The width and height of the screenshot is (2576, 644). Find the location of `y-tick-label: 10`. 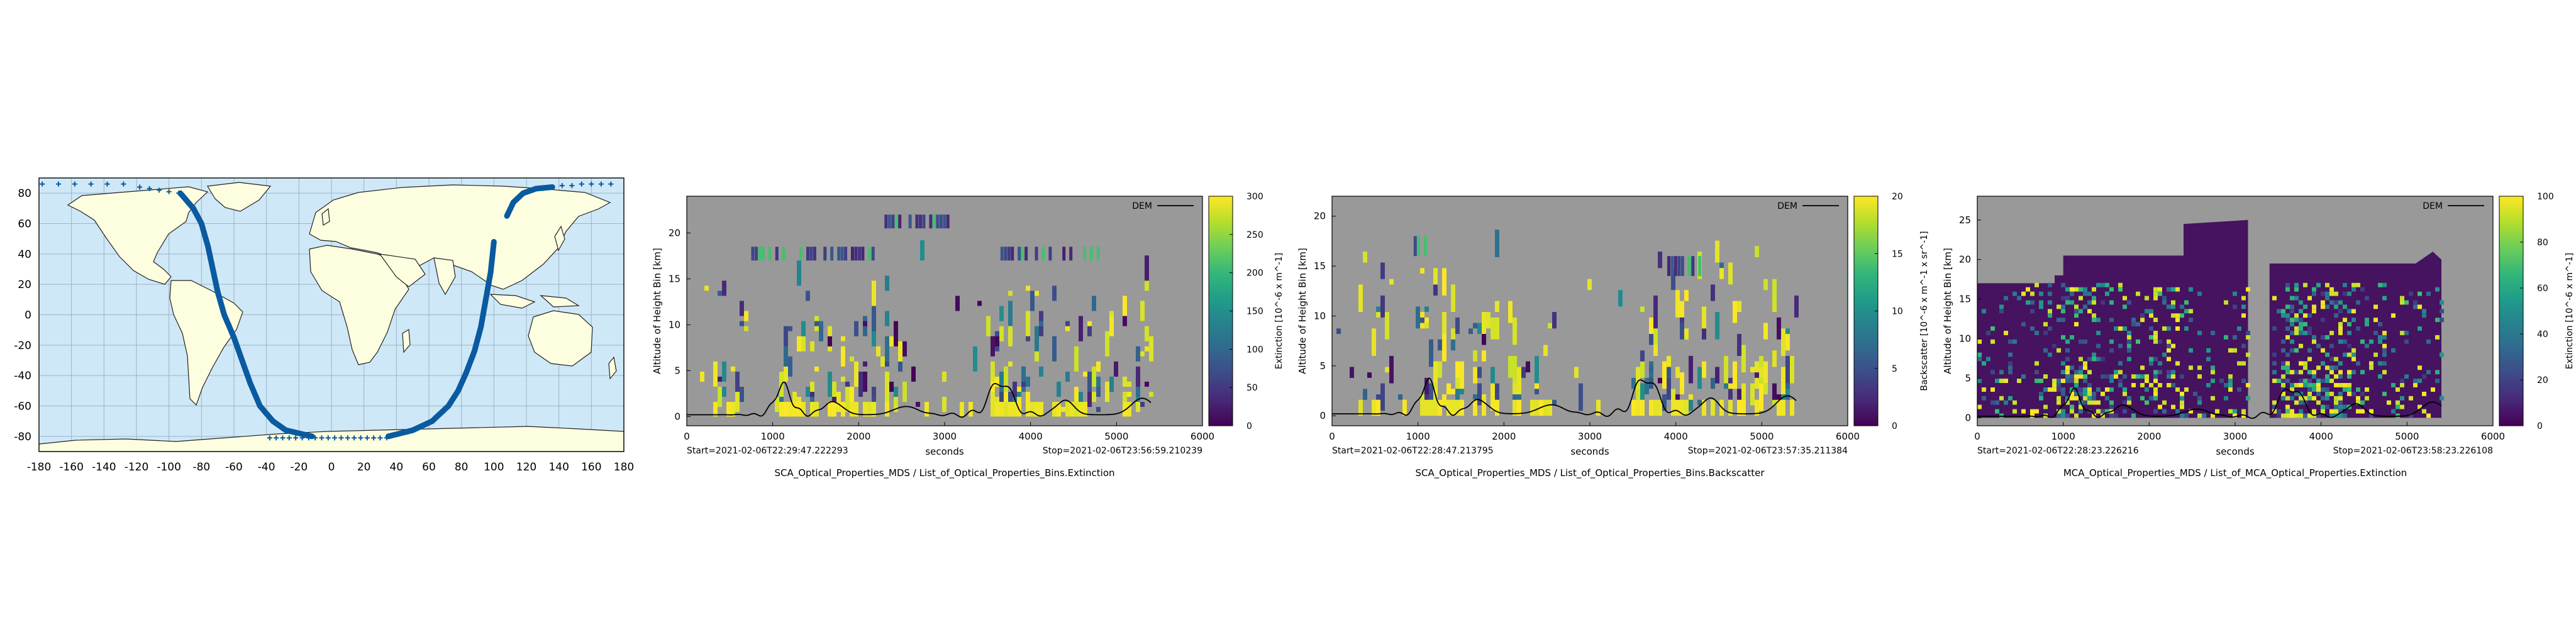

y-tick-label: 10 is located at coordinates (1320, 315).